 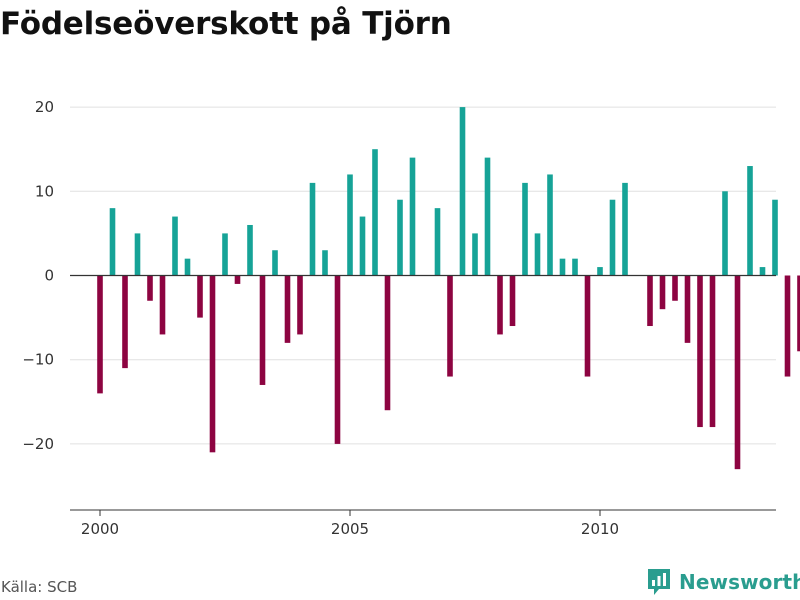 What do you see at coordinates (423, 523) in the screenshot?
I see `x-axis: 200020052010201520202025` at bounding box center [423, 523].